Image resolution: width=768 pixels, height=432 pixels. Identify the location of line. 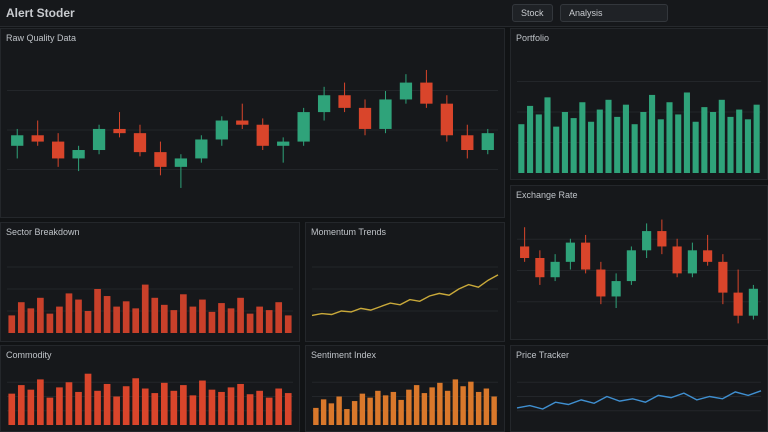
(405, 295).